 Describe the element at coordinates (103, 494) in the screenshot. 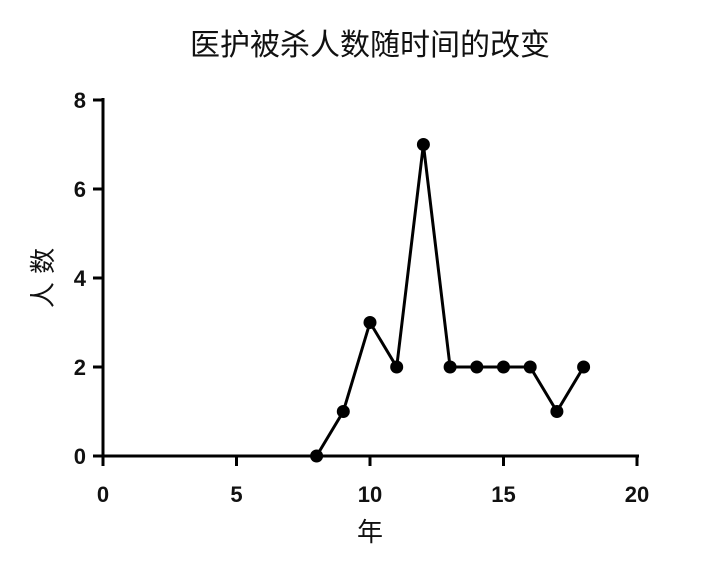

I see `x-tick-label: 0` at that location.